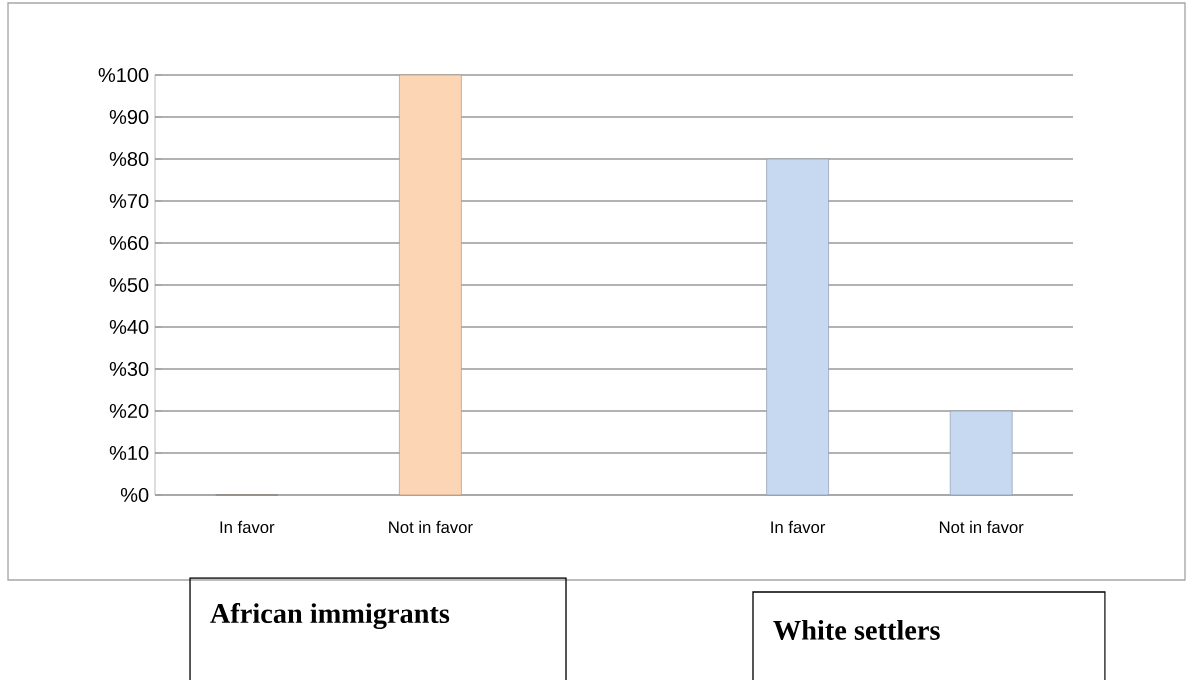  What do you see at coordinates (129, 159) in the screenshot?
I see `y-tick-label: %80` at bounding box center [129, 159].